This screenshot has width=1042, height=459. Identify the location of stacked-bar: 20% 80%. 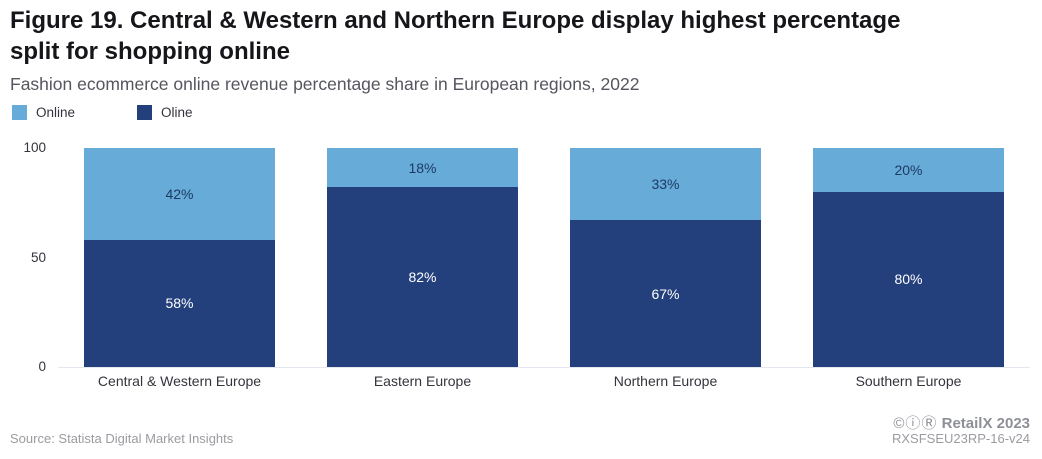
(908, 257).